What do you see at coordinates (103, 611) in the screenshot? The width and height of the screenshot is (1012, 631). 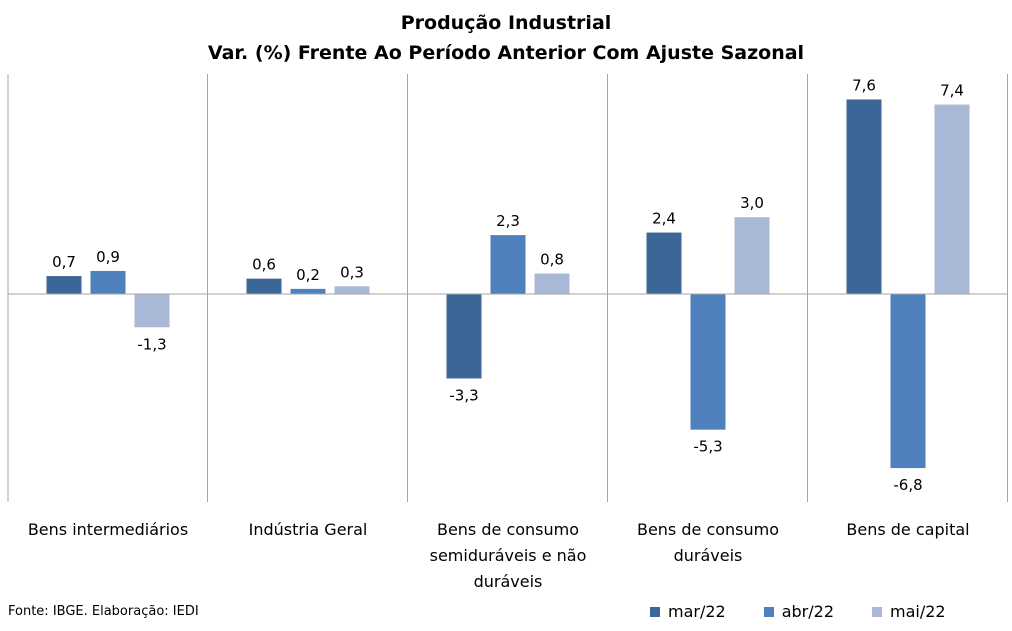 I see `source-note: Fonte: IBGE. Elaboração: IEDI` at bounding box center [103, 611].